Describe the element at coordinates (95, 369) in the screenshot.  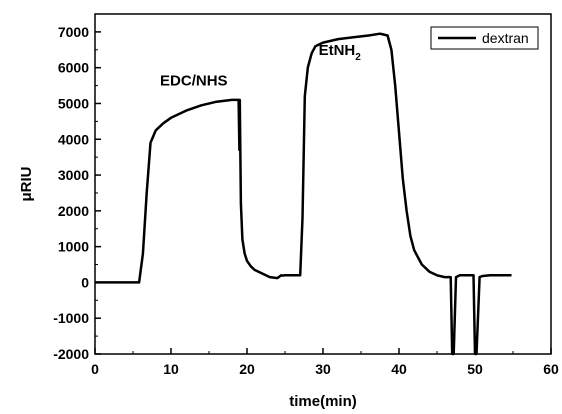
I see `x-tick-label: 0` at that location.